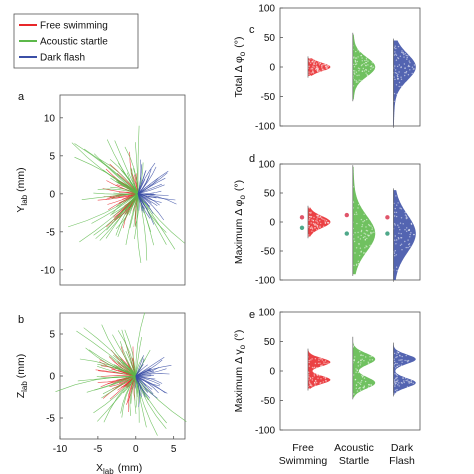 The height and width of the screenshot is (474, 474). I want to click on y-tick-label: 0, so click(52, 194).